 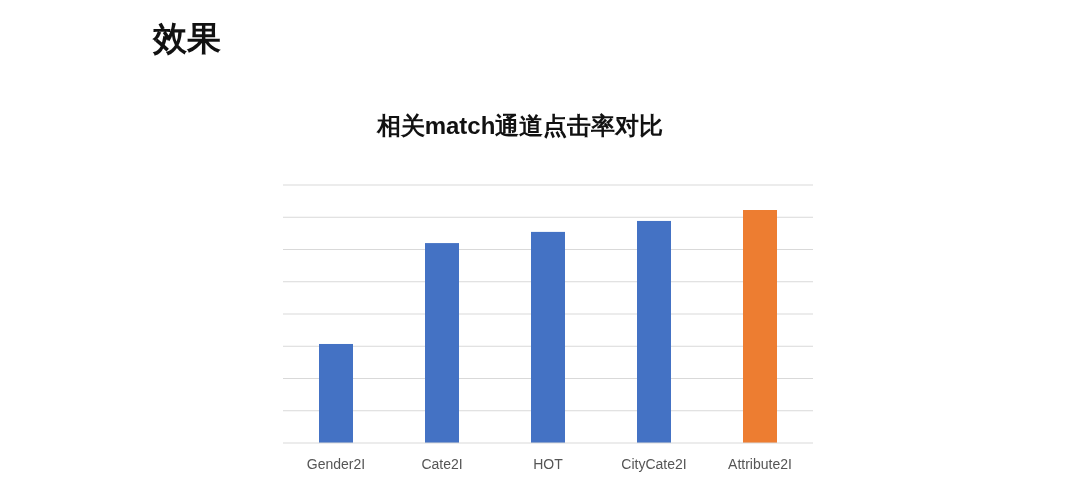 I want to click on x-tick-label: Gender2I, so click(x=336, y=464).